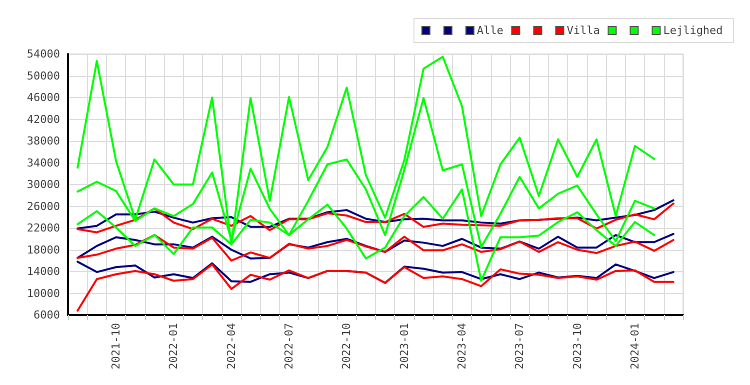 This screenshot has height=385, width=750. What do you see at coordinates (173, 346) in the screenshot?
I see `x-tick-label: 2022-01` at bounding box center [173, 346].